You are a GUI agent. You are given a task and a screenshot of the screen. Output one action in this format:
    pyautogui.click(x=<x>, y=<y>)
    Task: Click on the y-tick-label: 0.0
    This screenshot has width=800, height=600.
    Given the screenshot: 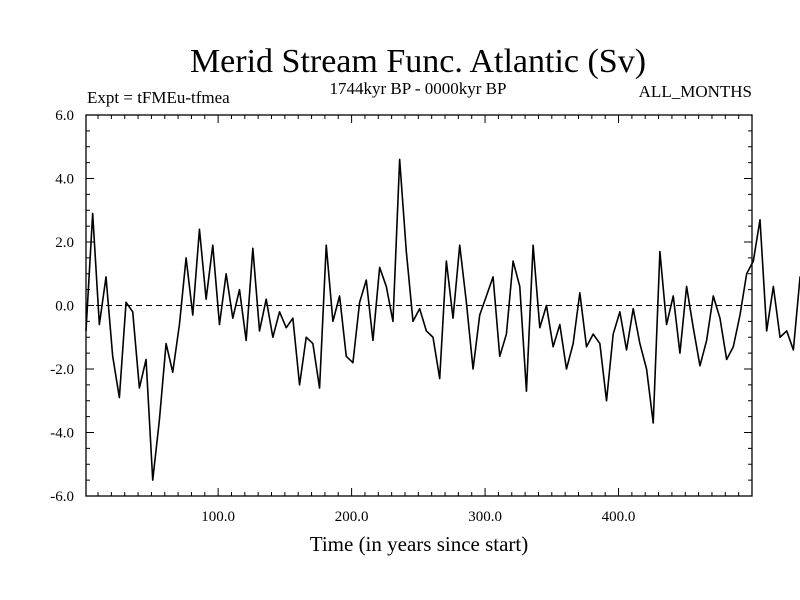 What is the action you would take?
    pyautogui.click(x=64, y=307)
    